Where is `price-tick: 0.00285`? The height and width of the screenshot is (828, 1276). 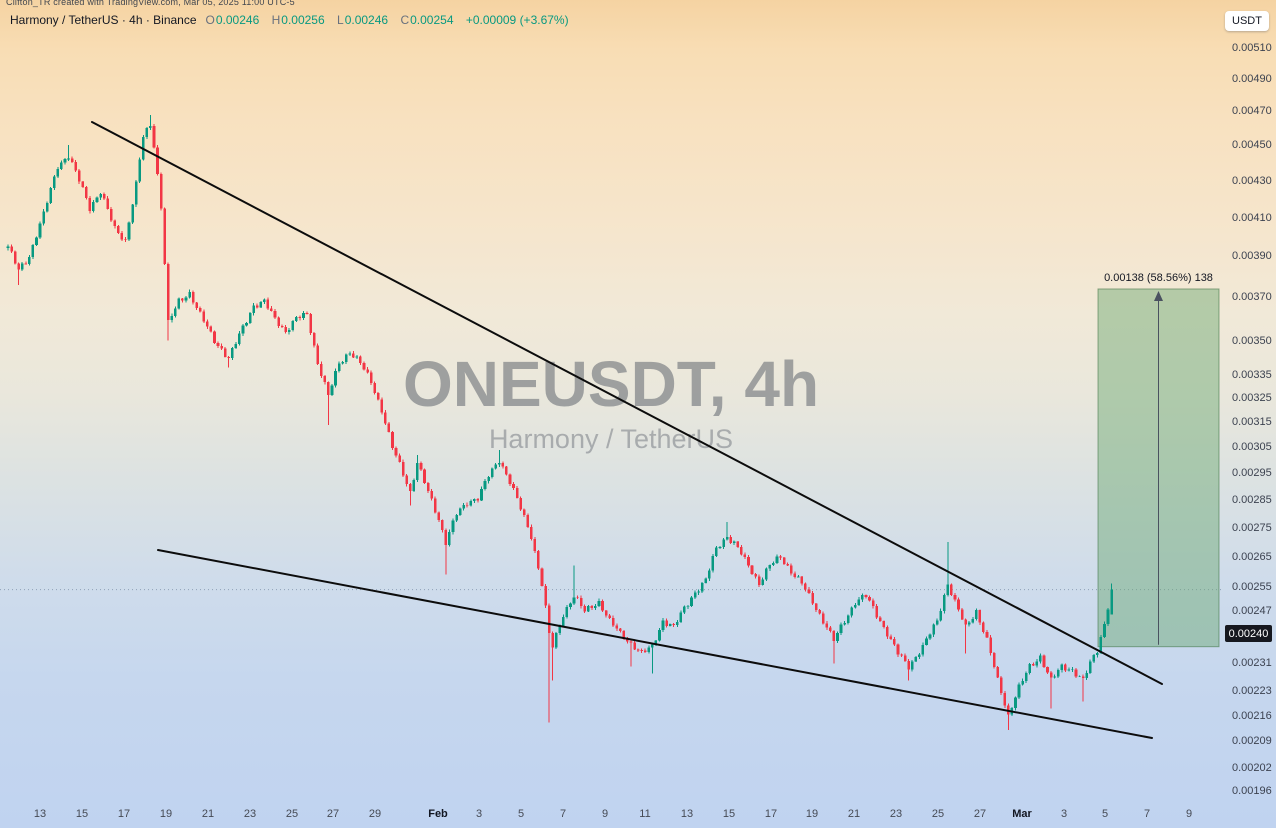
price-tick: 0.00285 is located at coordinates (1252, 500).